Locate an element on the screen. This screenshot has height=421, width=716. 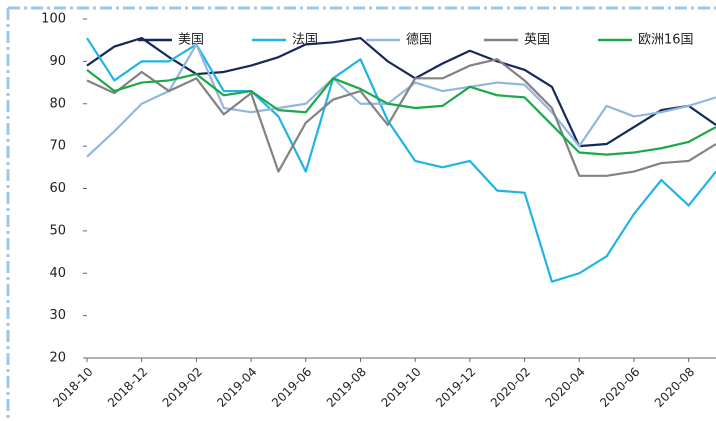
y-tick-label: 50 is located at coordinates (57, 230).